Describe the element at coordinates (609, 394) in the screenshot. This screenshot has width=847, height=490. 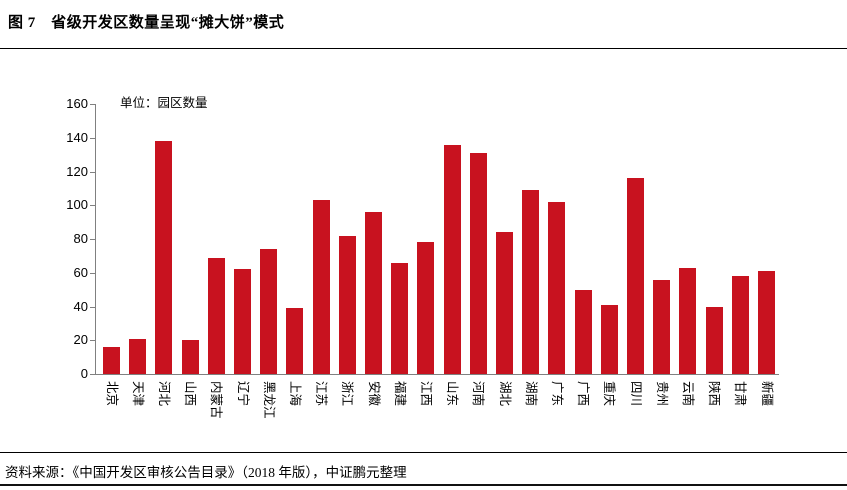
I see `x-axis-label: 重庆` at that location.